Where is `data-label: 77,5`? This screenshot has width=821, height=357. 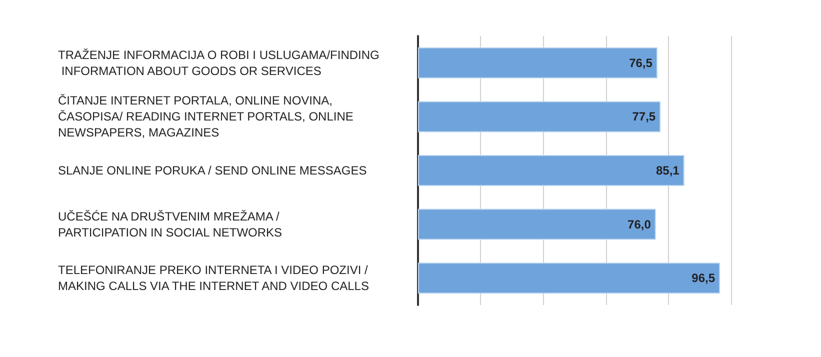
data-label: 77,5 is located at coordinates (644, 117).